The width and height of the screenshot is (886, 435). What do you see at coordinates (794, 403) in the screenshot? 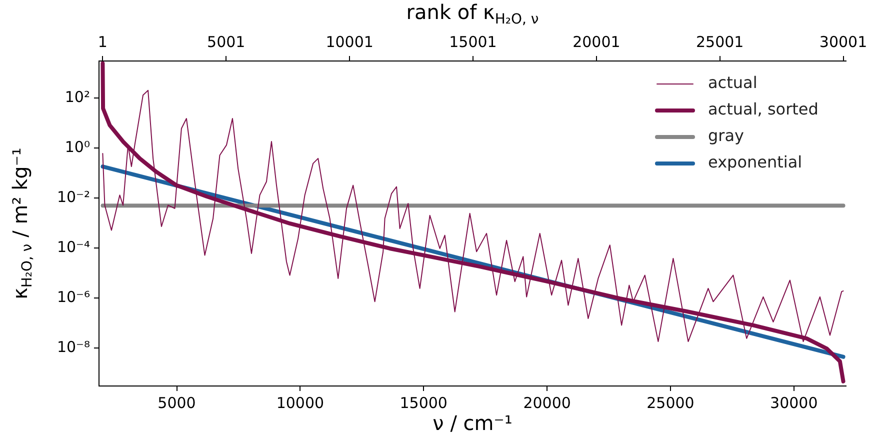
I see `x-tick-label: 30000` at bounding box center [794, 403].